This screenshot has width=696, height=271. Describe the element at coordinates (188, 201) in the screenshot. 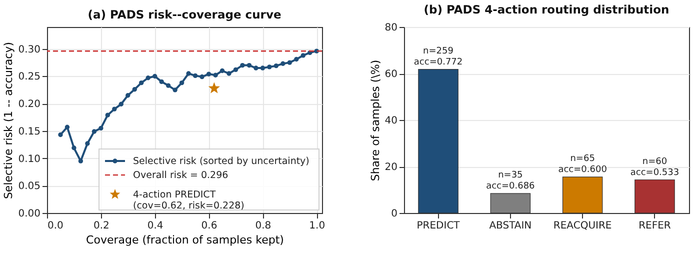

I see `legend-label: 4-action PREDICT (cov=0.62, risk=0.228)` at that location.